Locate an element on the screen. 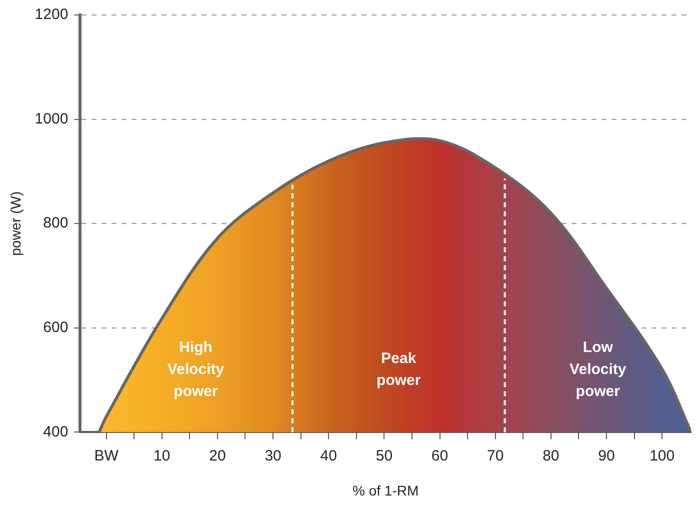 The height and width of the screenshot is (508, 697). x-tick-label: BW is located at coordinates (107, 455).